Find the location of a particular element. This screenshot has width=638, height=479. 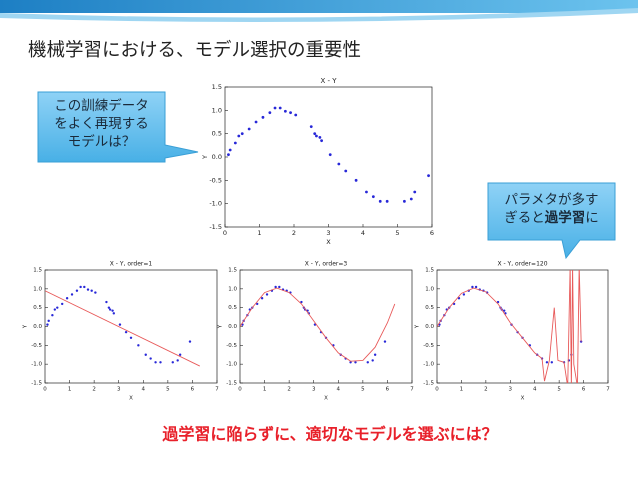

callout-text: ぎると is located at coordinates (524, 218).